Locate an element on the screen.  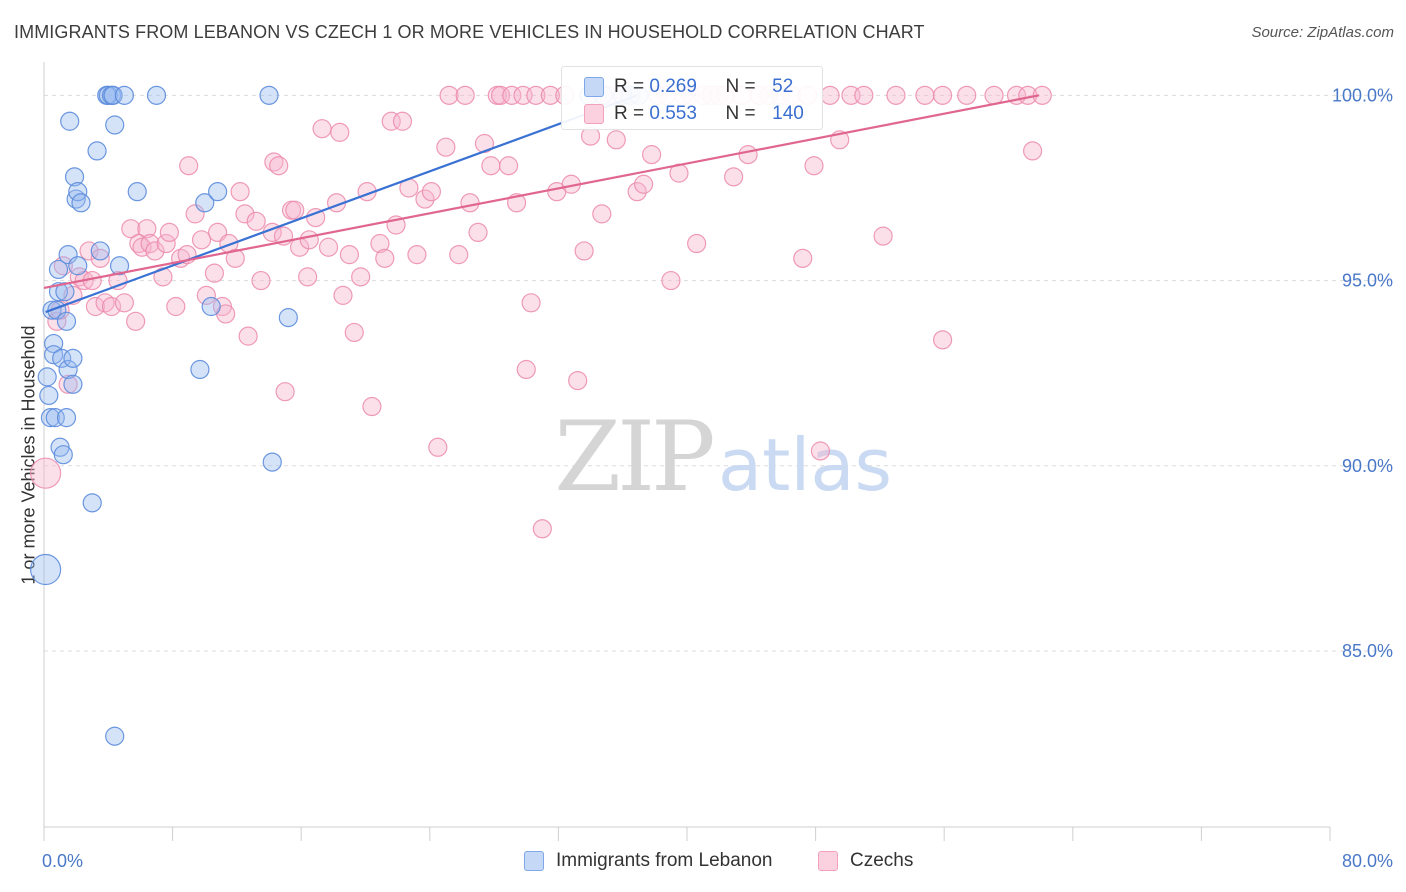
y-tick-label: 100.0% is located at coordinates (1362, 95).